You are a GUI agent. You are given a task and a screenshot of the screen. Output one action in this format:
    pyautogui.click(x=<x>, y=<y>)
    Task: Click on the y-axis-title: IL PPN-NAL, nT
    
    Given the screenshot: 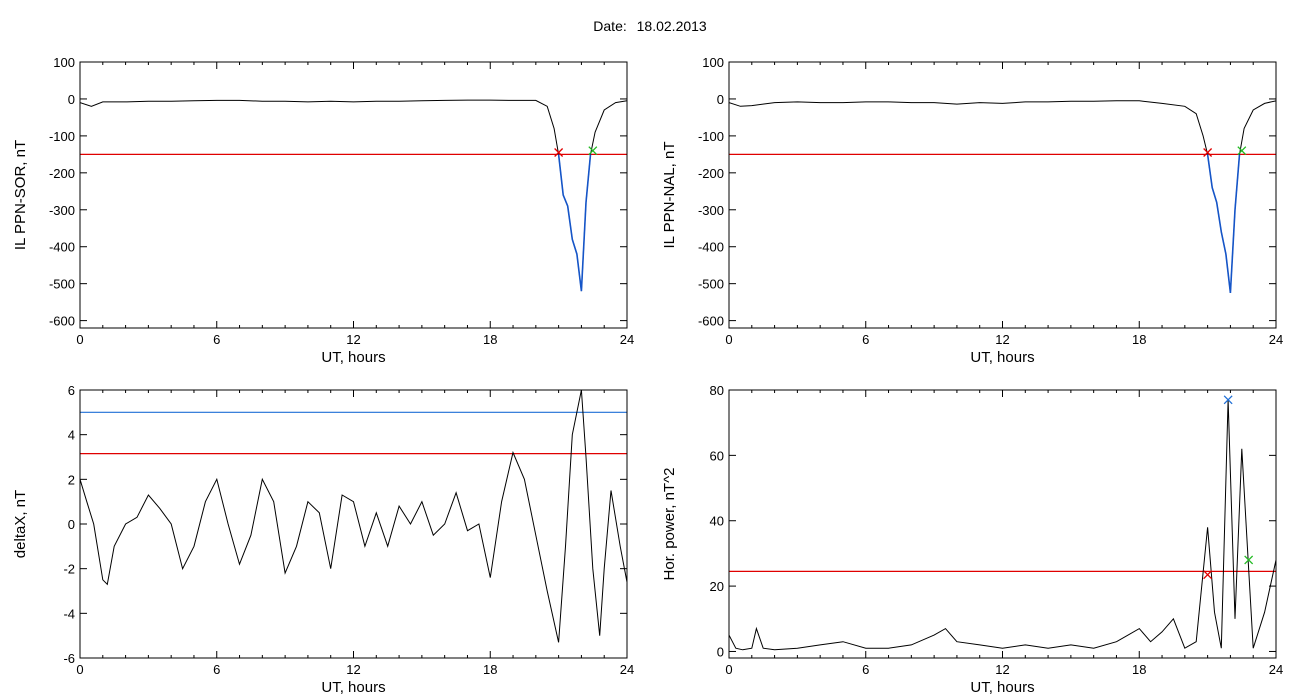 What is the action you would take?
    pyautogui.click(x=669, y=195)
    